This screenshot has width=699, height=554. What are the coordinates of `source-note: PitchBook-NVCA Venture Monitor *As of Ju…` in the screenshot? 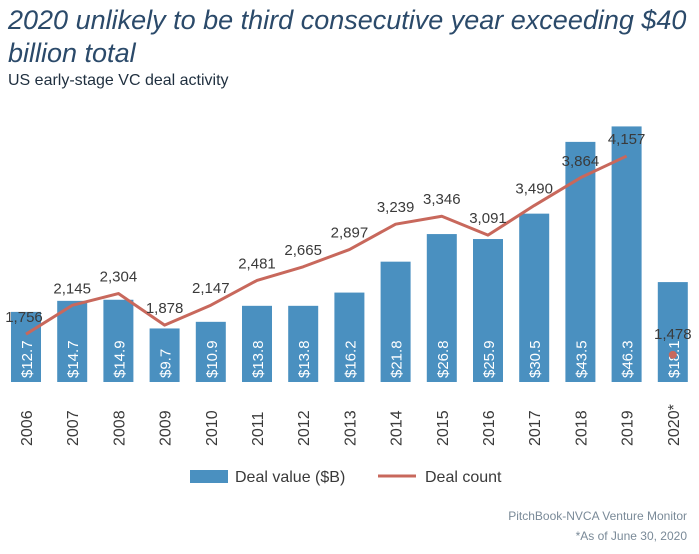 It's located at (597, 526).